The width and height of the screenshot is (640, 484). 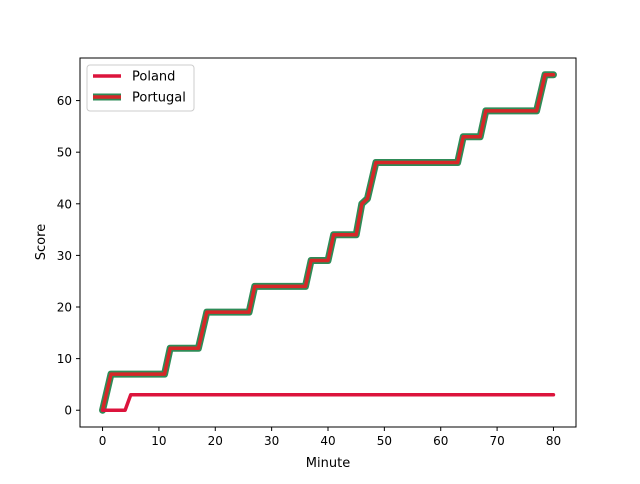 What do you see at coordinates (440, 441) in the screenshot?
I see `x-tick-label: 60` at bounding box center [440, 441].